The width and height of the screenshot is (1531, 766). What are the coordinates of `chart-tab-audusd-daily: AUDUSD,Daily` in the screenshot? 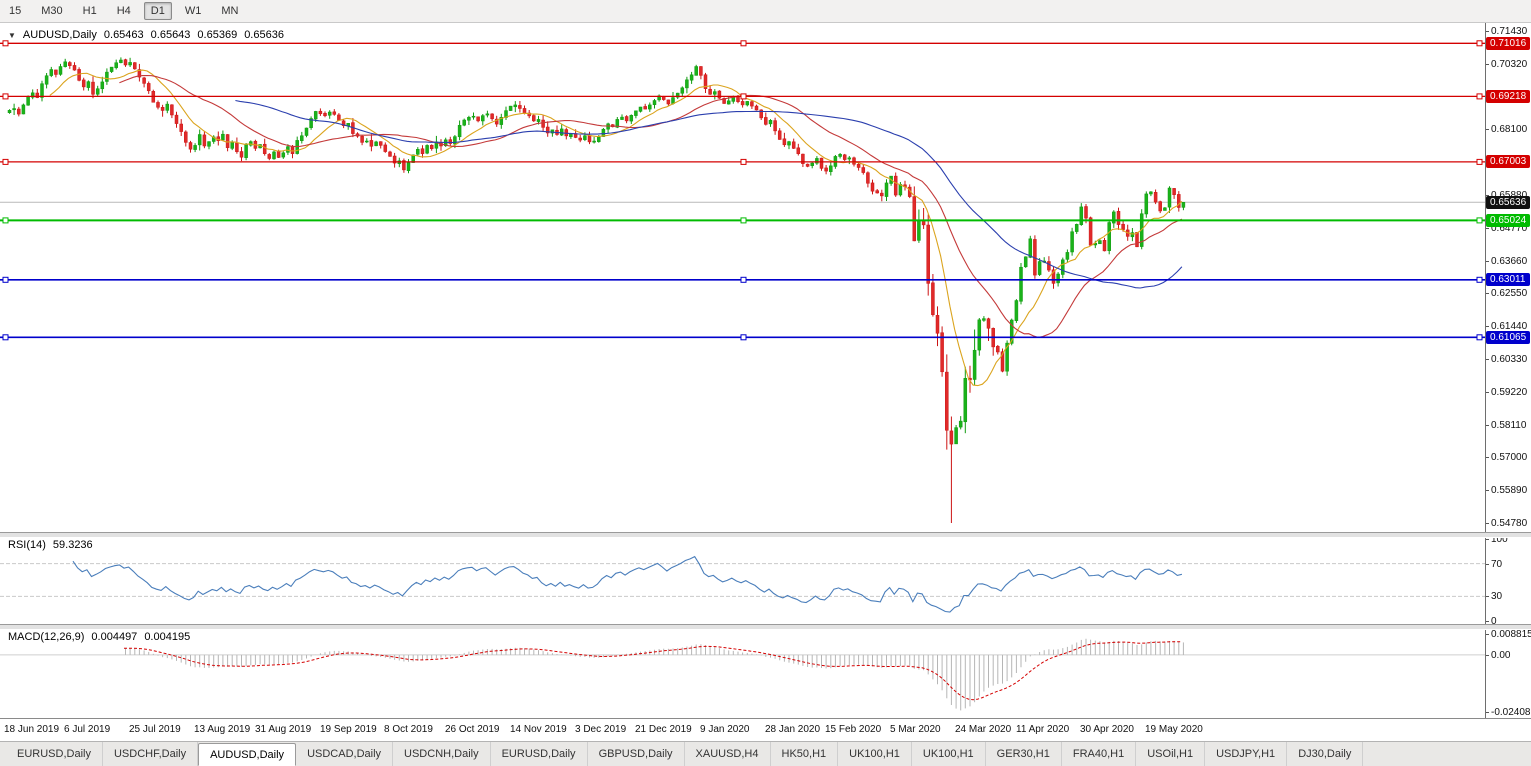 It's located at (247, 754).